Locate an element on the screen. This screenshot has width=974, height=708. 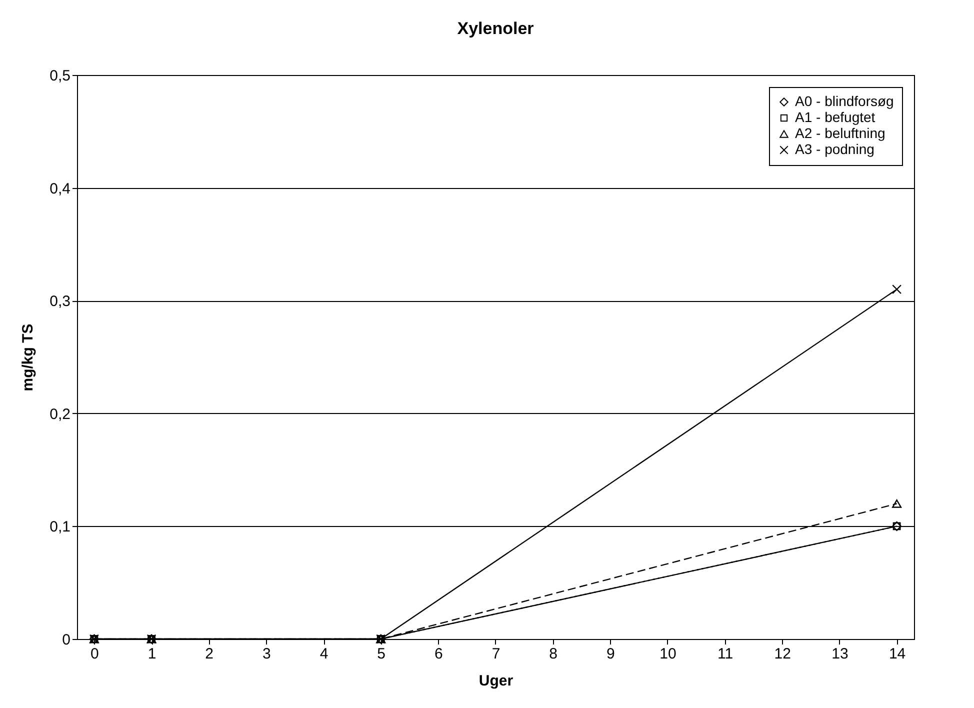
legend-label: A3 - podning is located at coordinates (834, 149).